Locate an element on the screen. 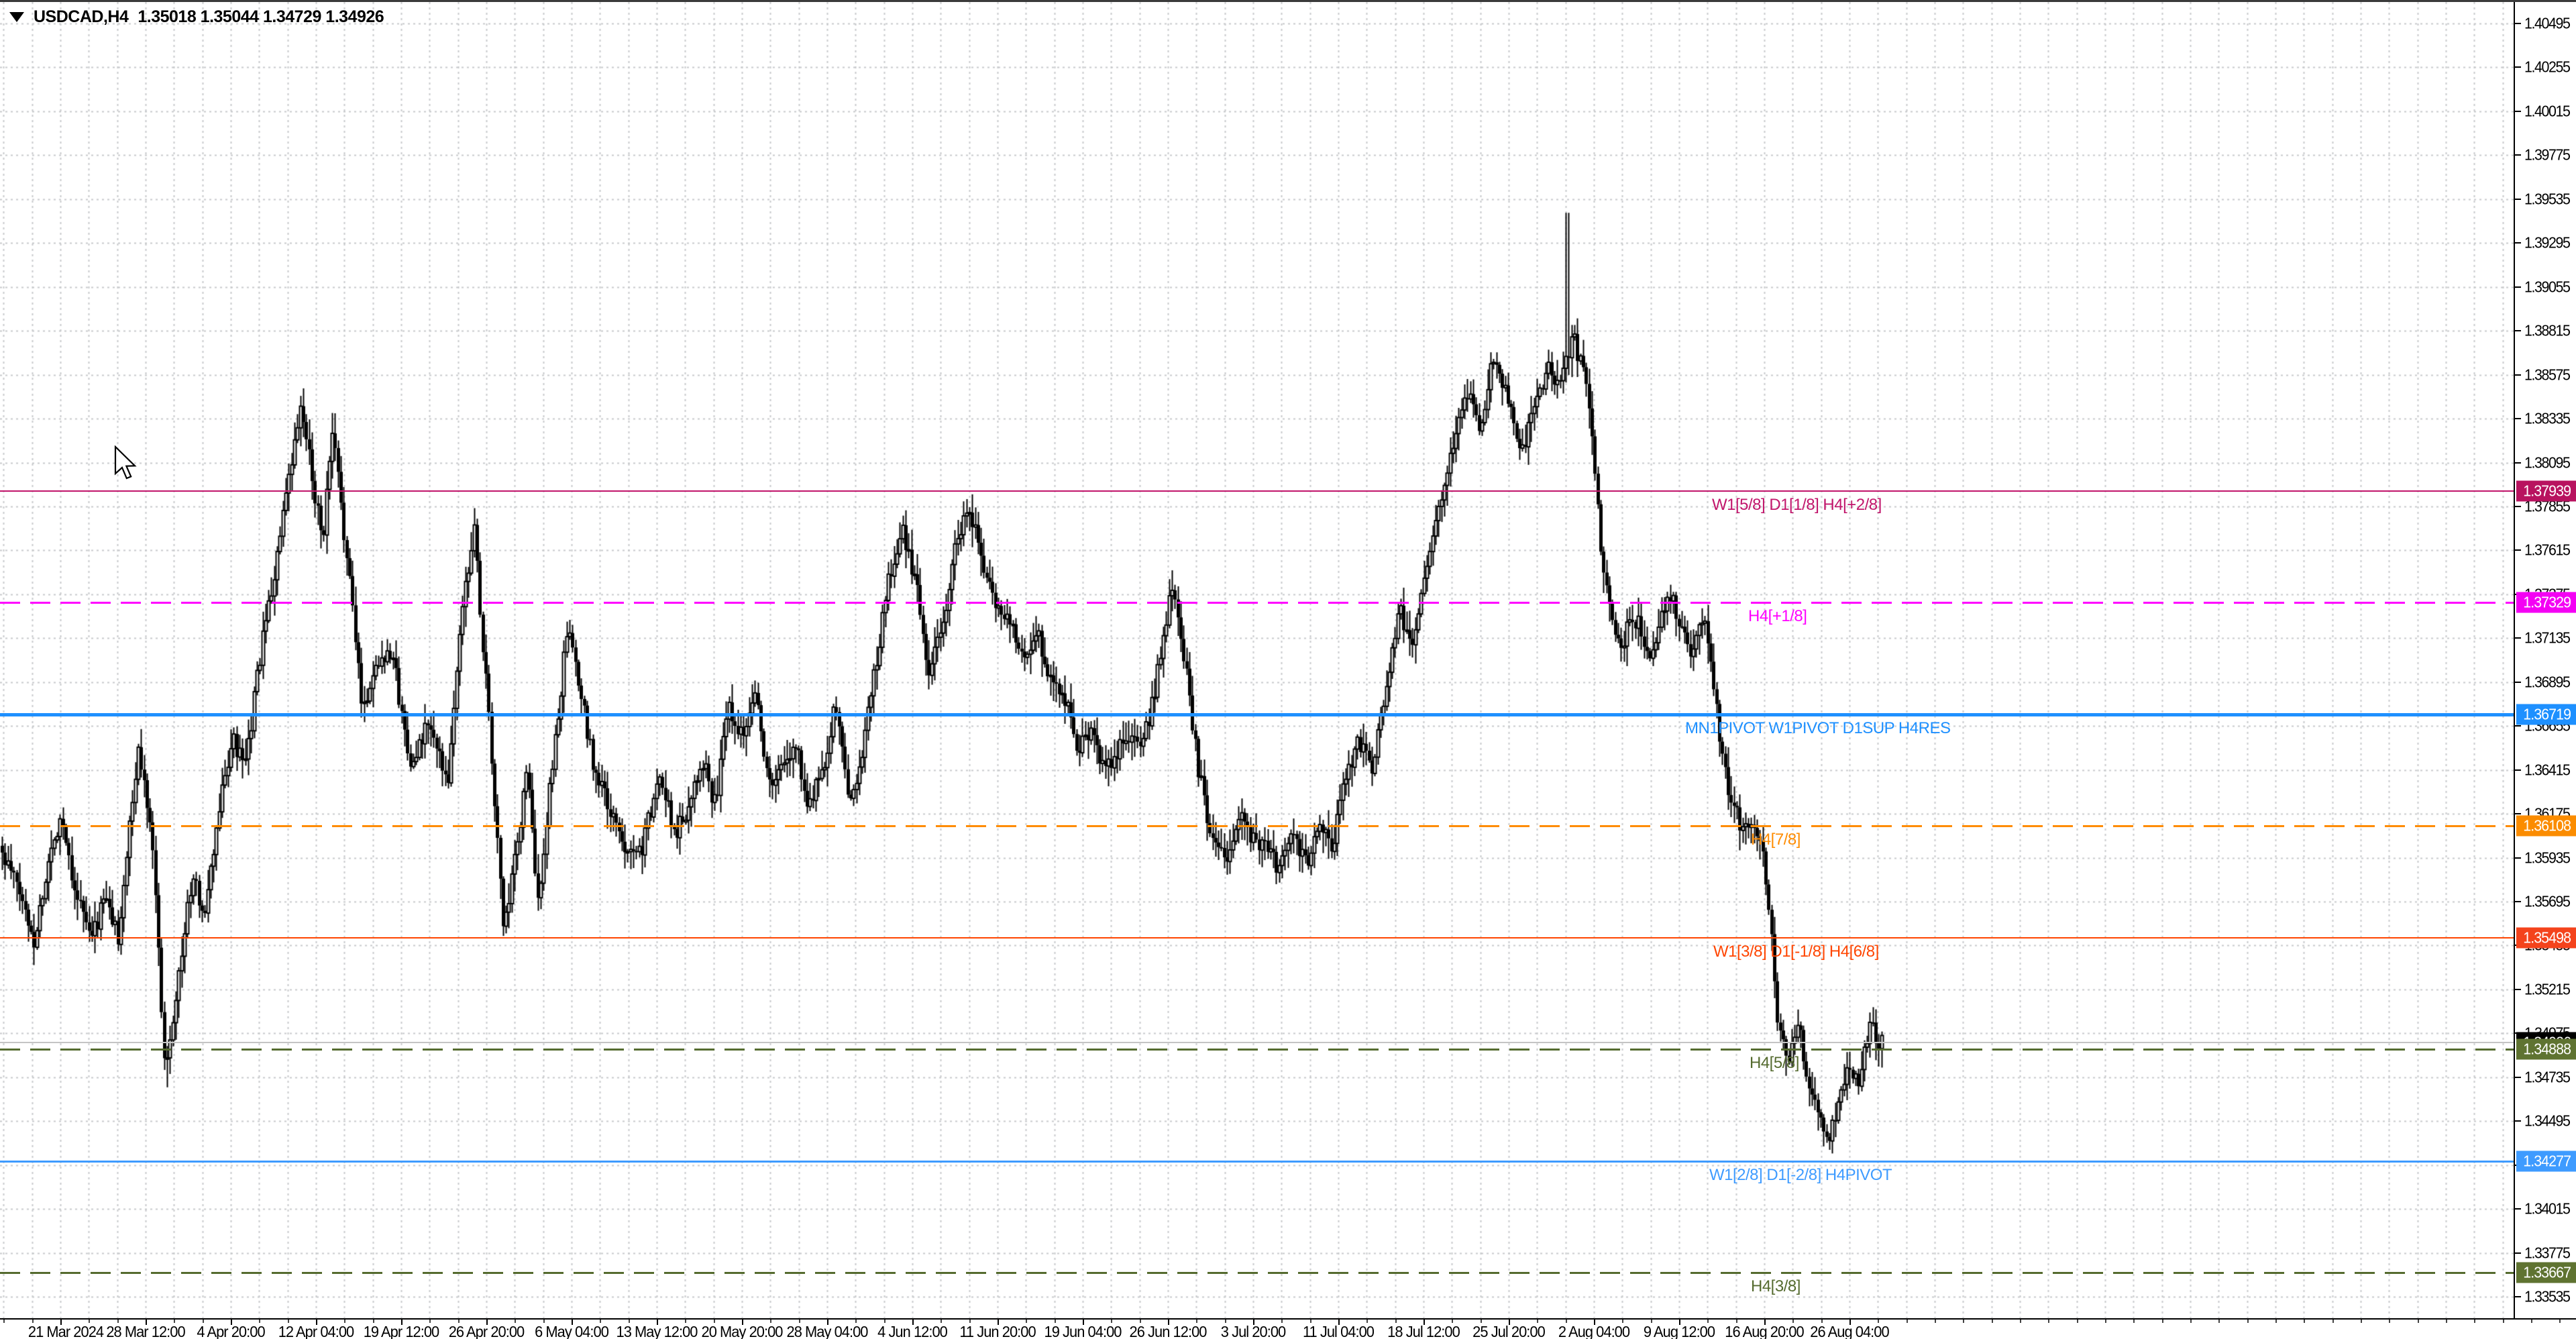  date-label: 28 Mar 12:00 is located at coordinates (145, 1331).